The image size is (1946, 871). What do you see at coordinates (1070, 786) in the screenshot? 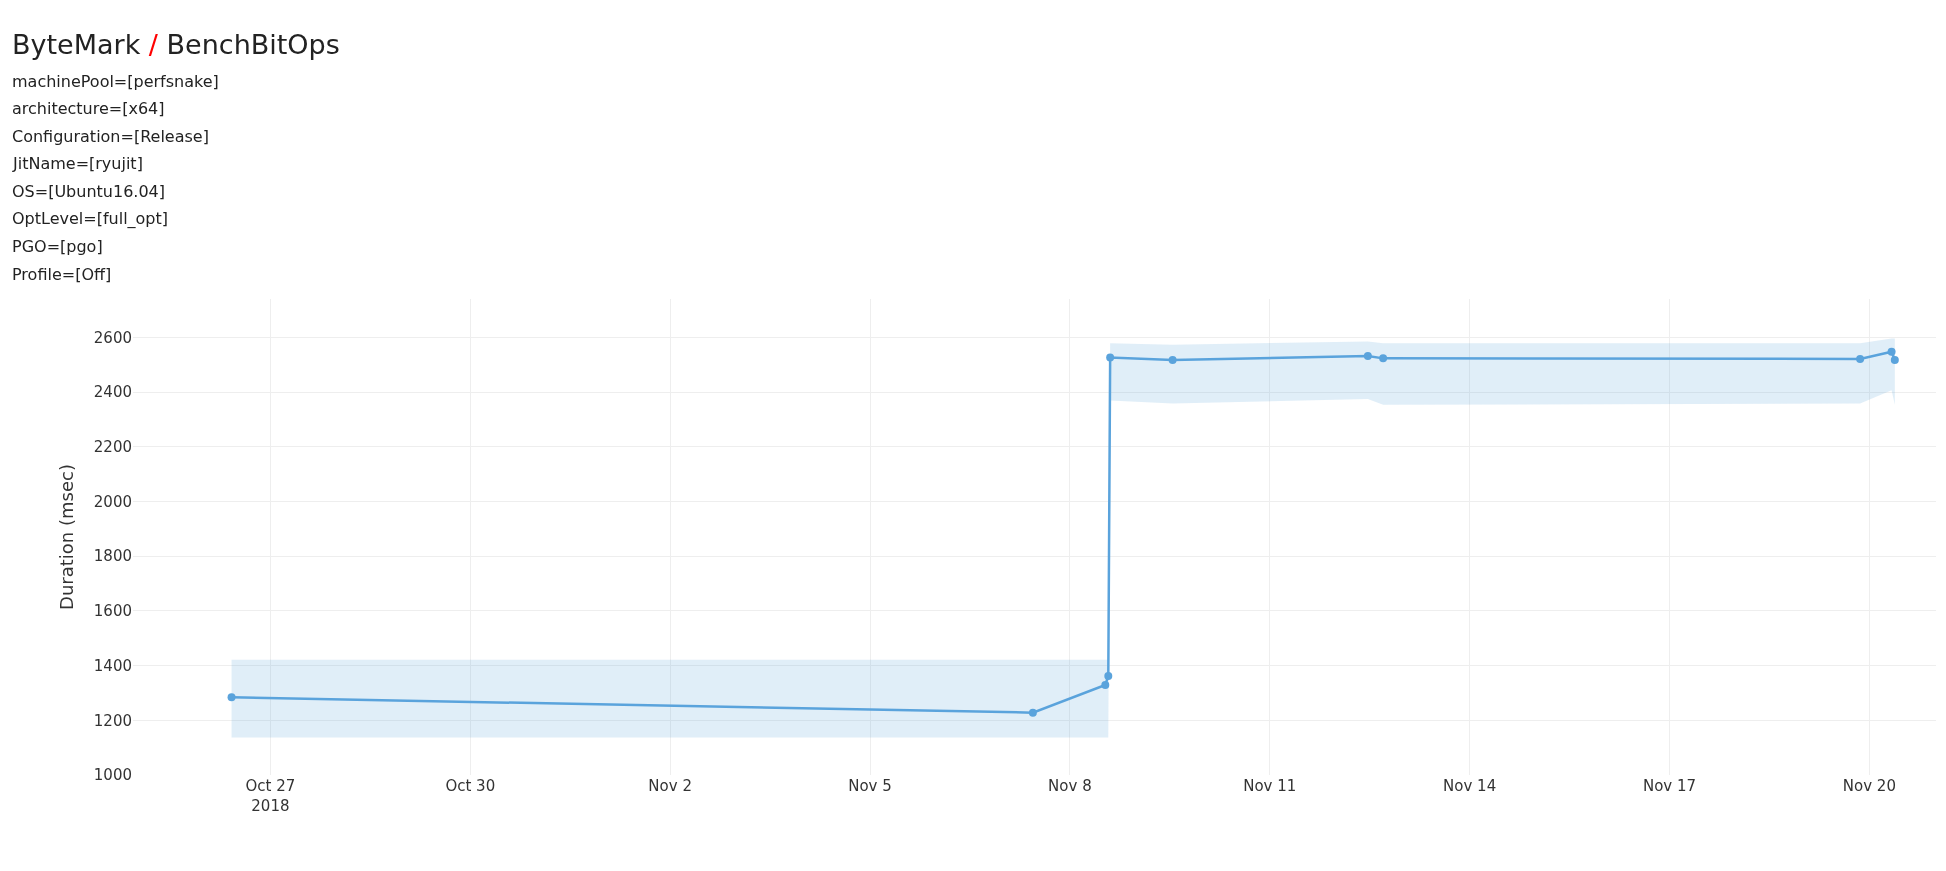
I see `x-tick-label: Nov 8` at bounding box center [1070, 786].